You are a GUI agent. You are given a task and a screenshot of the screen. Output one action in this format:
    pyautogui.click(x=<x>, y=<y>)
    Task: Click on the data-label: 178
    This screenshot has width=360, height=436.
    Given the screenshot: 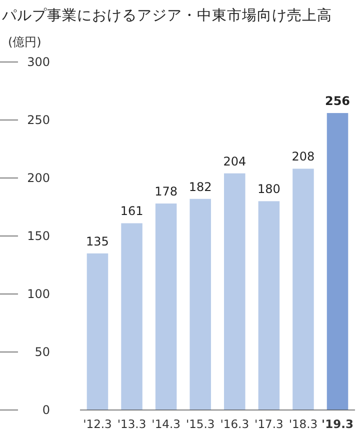 What is the action you would take?
    pyautogui.click(x=166, y=191)
    